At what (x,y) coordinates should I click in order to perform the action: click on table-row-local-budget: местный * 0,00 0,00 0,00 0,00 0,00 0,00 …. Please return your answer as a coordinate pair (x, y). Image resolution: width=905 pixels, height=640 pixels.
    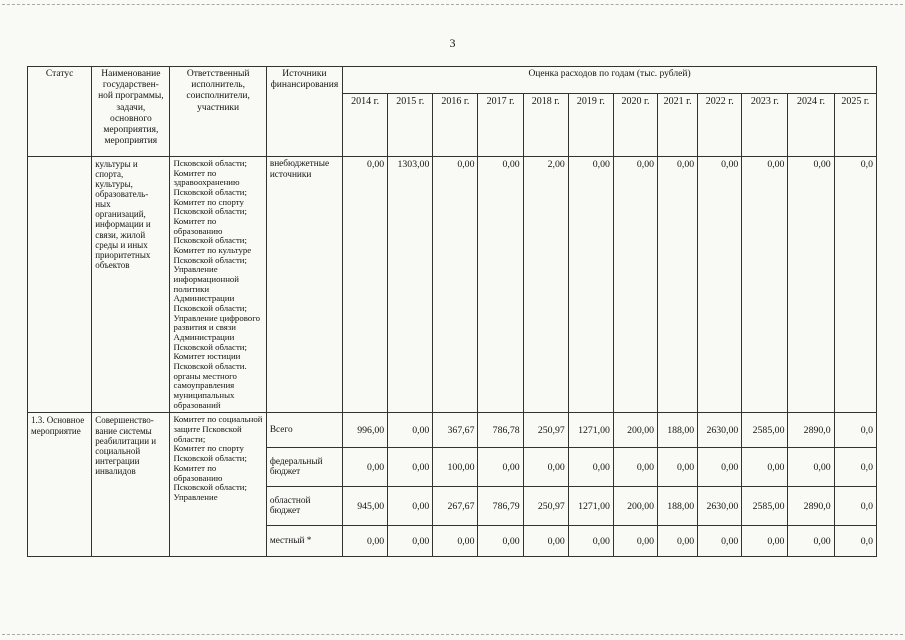
    Looking at the image, I should click on (453, 541).